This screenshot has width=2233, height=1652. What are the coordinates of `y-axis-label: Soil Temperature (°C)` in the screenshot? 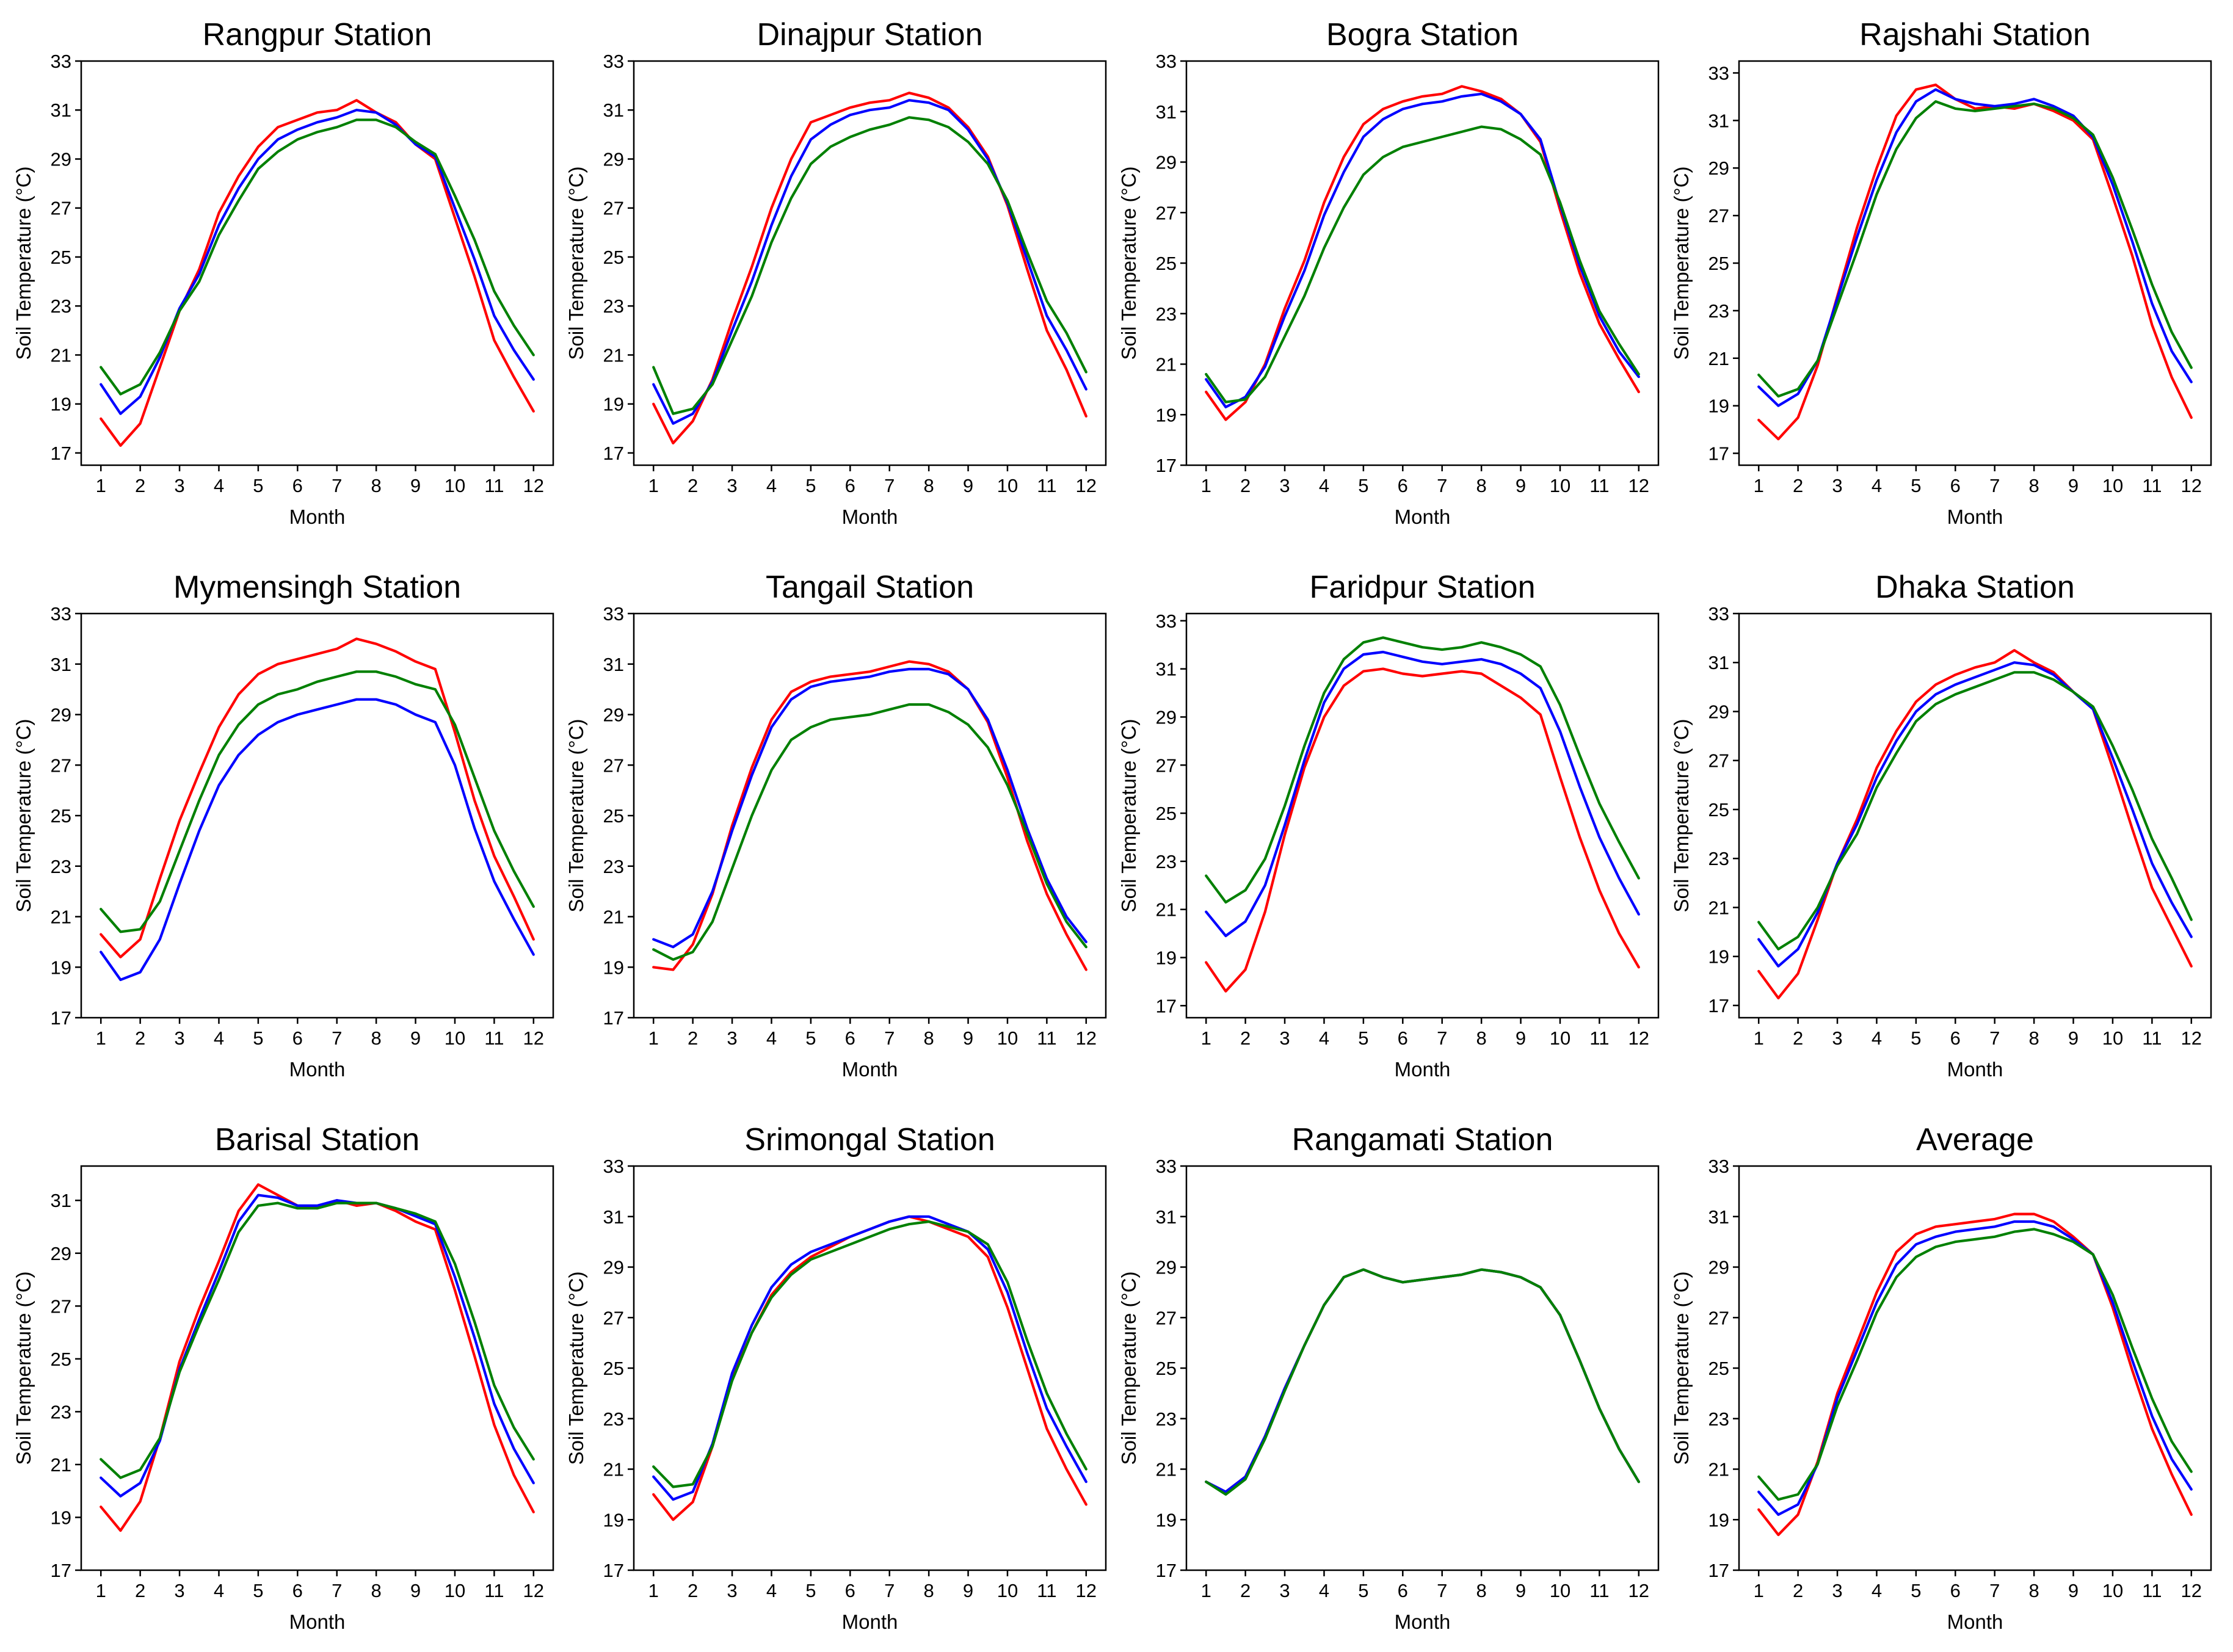 It's located at (24, 1368).